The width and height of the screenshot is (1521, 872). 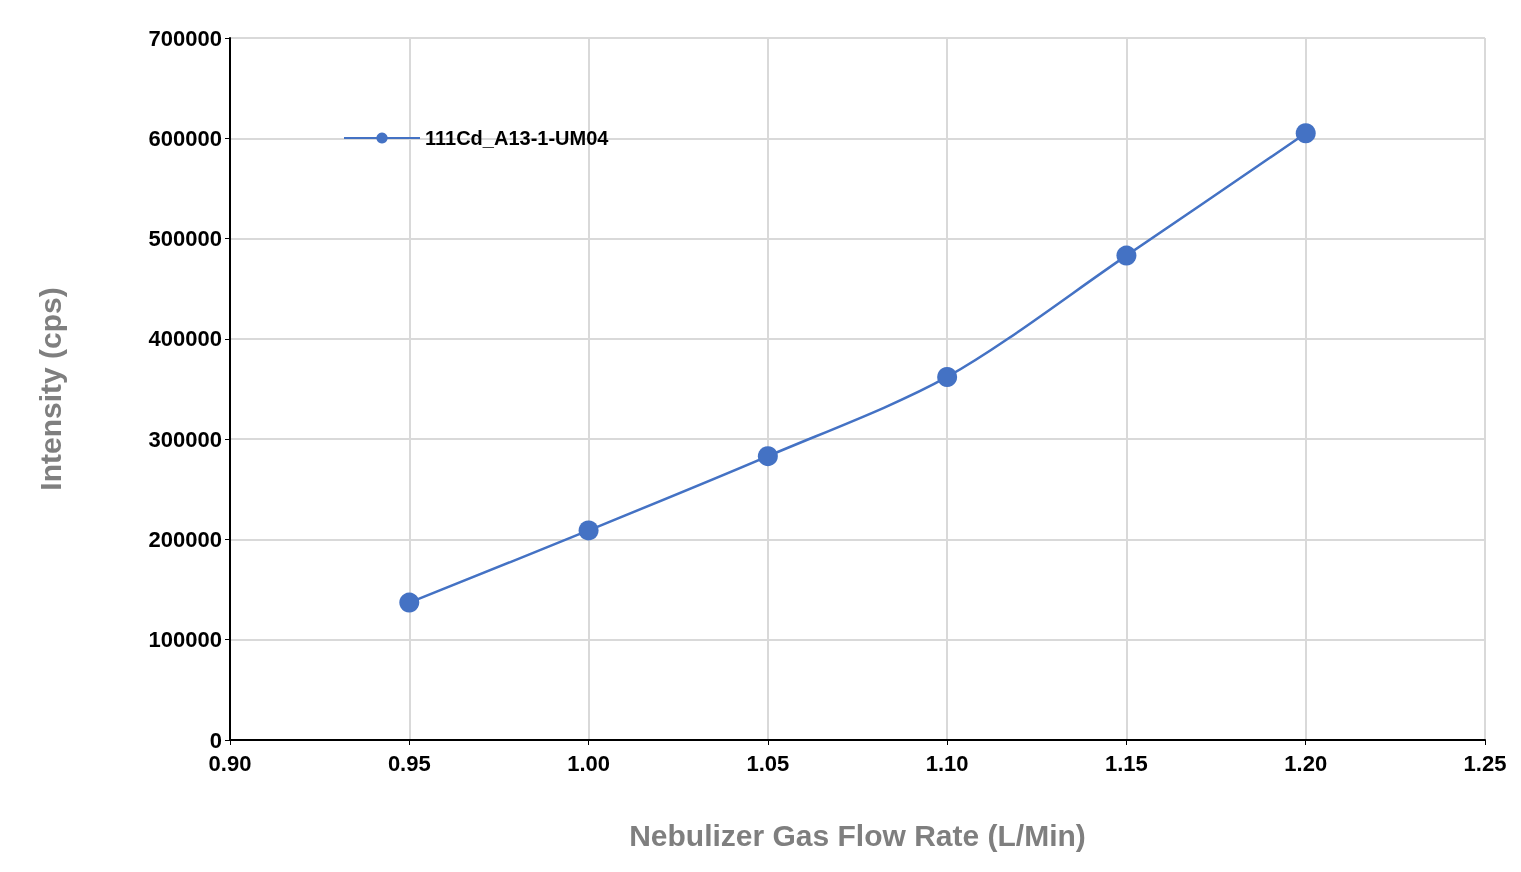 I want to click on y-tick-label: 300000, so click(x=185, y=439).